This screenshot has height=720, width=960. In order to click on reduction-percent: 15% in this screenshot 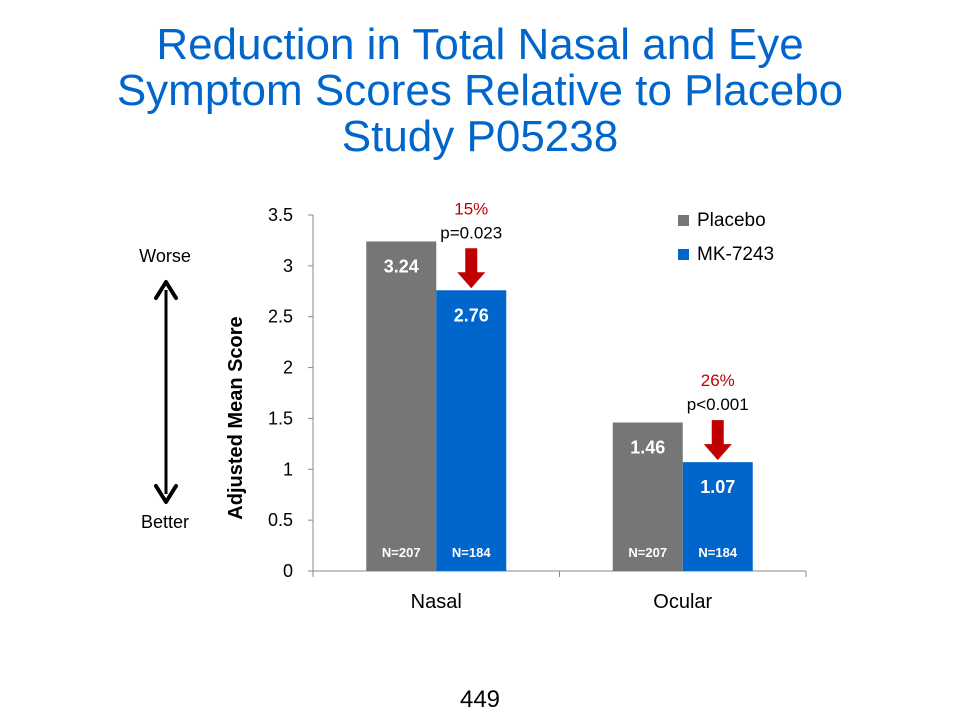, I will do `click(471, 208)`.